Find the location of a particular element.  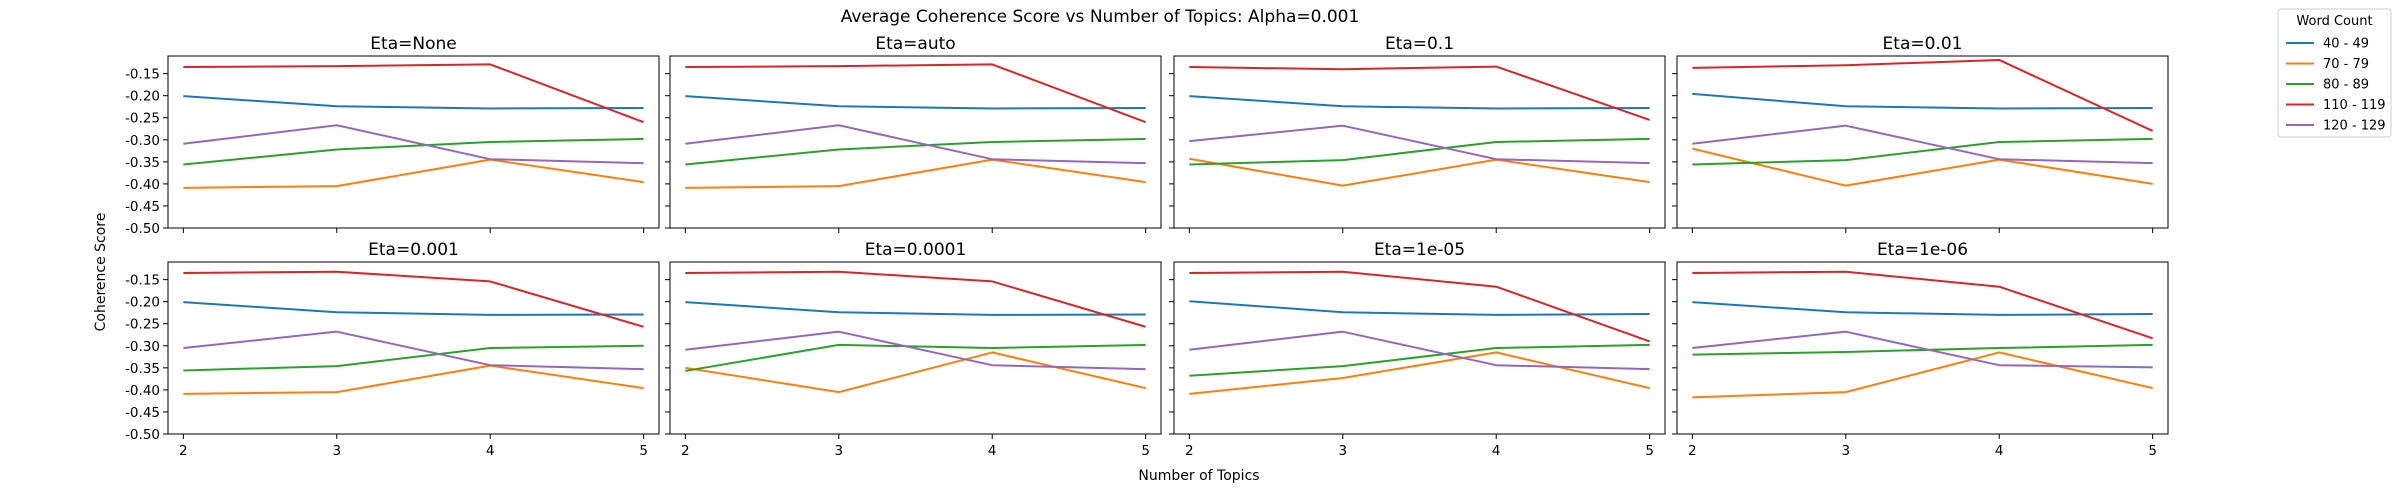

subplot-panel: Eta=0.0001 2 3 4 5 is located at coordinates (913, 349).